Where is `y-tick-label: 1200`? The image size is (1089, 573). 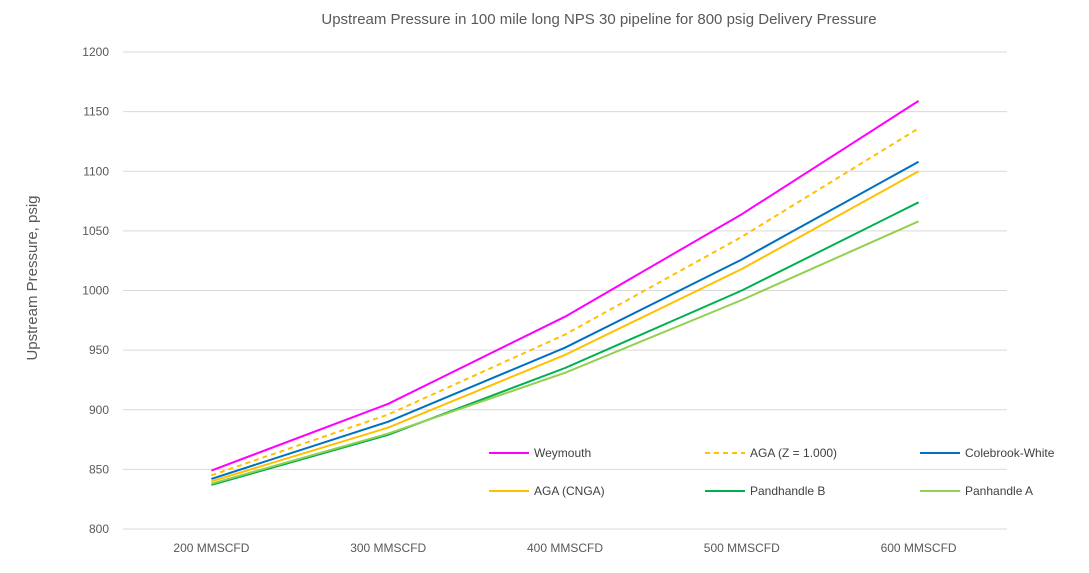
y-tick-label: 1200 is located at coordinates (95, 52).